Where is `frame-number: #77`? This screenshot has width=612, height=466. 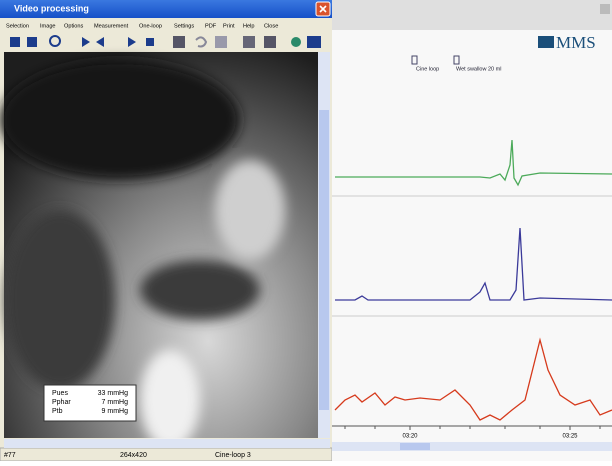
frame-number: #77 is located at coordinates (10, 455).